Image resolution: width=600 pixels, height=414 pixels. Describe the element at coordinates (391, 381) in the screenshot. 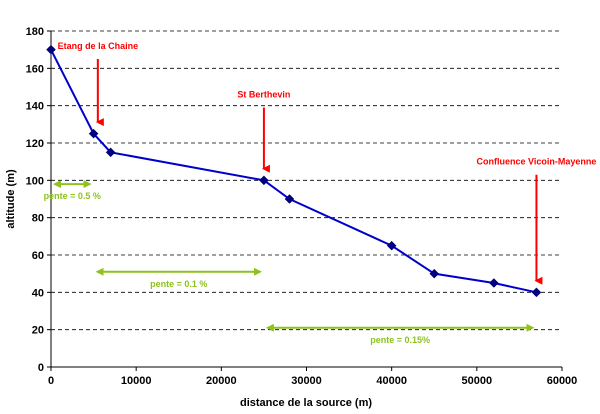

I see `x-tick-label: 40000` at that location.